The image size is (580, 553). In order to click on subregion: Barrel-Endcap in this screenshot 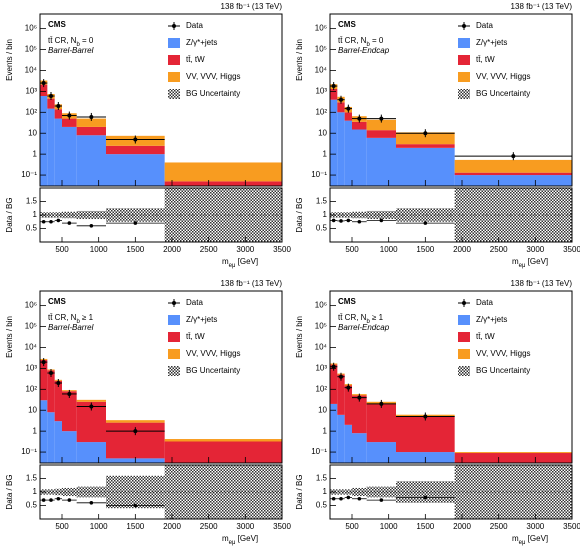, I will do `click(364, 50)`.